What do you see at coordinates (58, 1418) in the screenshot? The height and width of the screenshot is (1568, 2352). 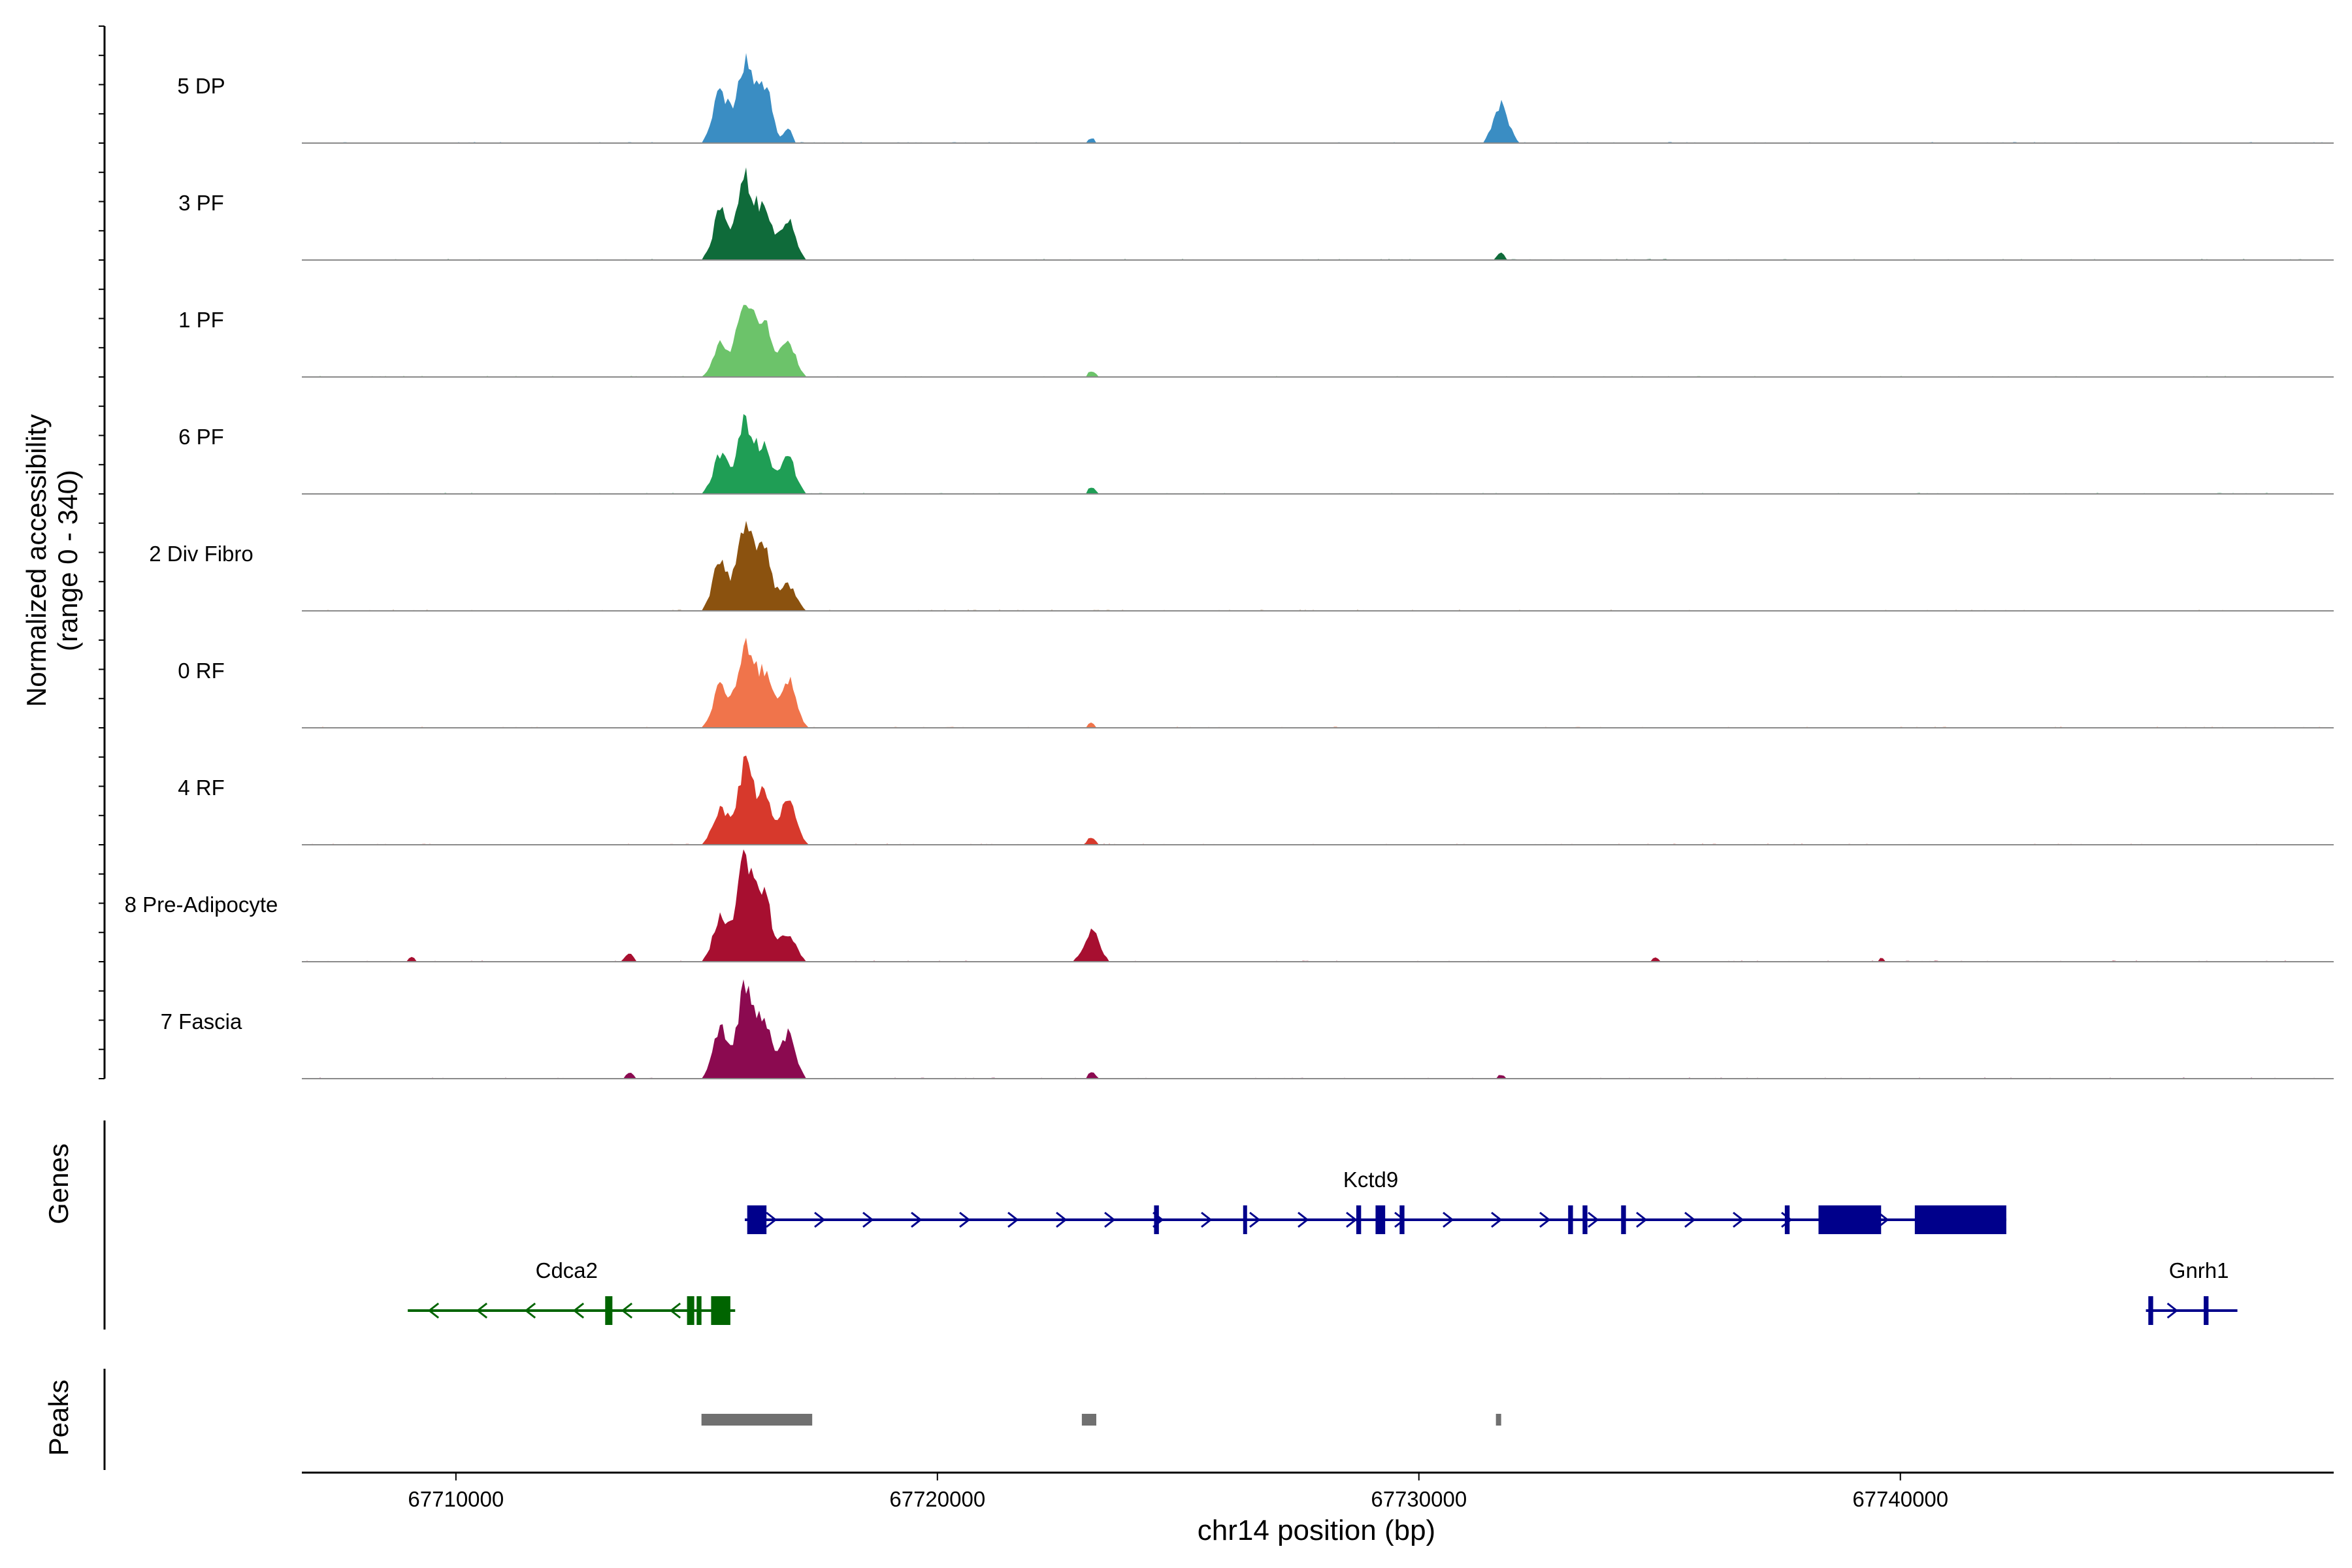 I see `peaks-panel-label: Peaks` at bounding box center [58, 1418].